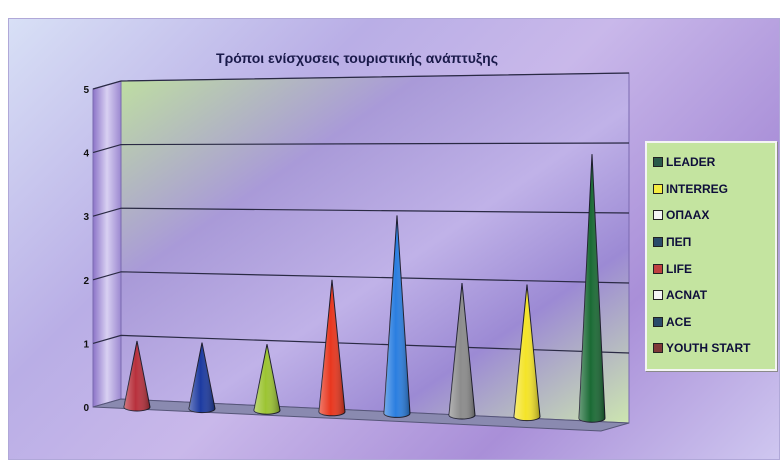 The height and width of the screenshot is (463, 784). Describe the element at coordinates (712, 215) in the screenshot. I see `legend-item: ΟΠΑΑΧ` at that location.